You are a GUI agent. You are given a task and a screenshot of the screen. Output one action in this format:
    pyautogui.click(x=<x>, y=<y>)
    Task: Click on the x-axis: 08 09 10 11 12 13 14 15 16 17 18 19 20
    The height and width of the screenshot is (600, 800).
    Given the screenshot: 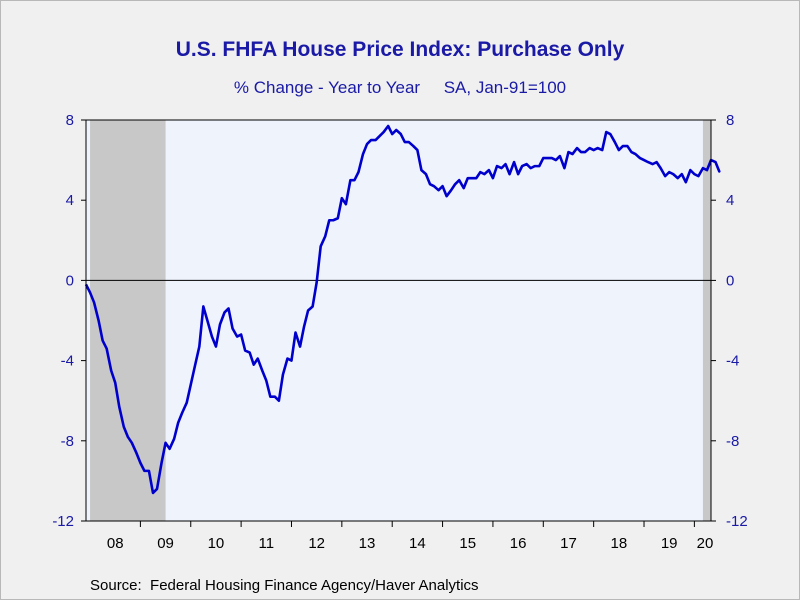 What is the action you would take?
    pyautogui.click(x=410, y=536)
    